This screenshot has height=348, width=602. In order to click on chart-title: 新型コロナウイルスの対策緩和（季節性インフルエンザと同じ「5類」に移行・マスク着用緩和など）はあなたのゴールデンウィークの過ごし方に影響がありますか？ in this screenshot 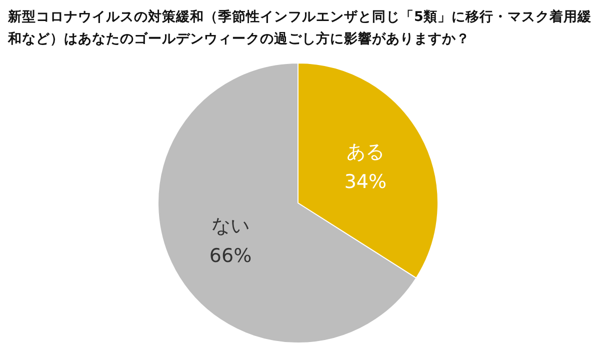, I will do `click(300, 28)`.